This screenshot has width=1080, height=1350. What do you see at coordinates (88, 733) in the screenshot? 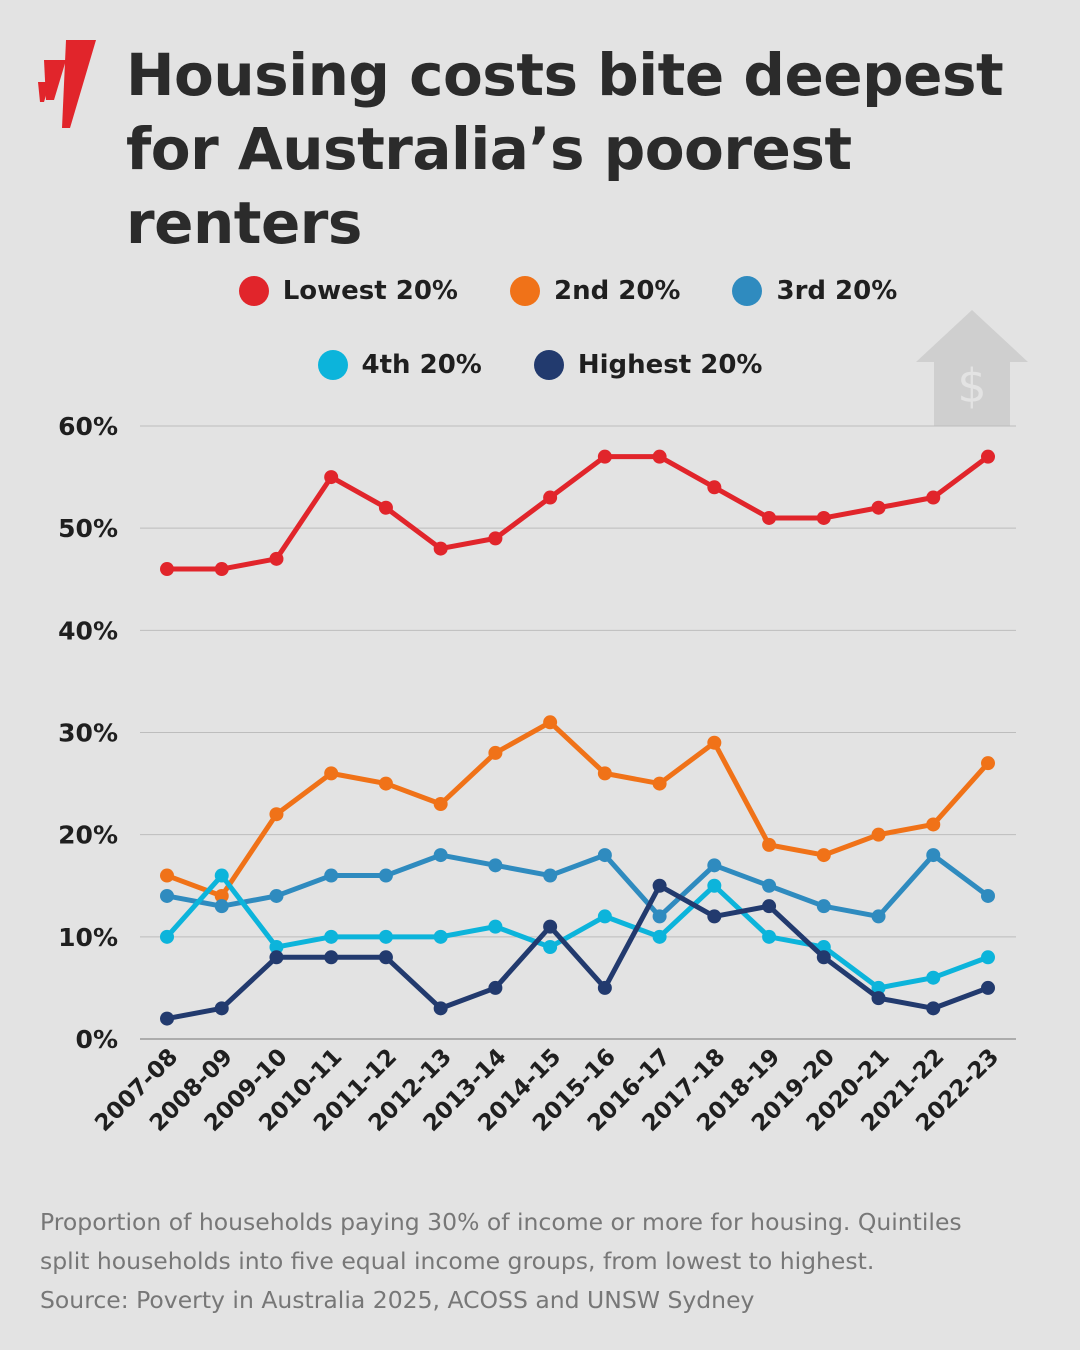
I see `y-tick-label: 30%` at bounding box center [88, 733].